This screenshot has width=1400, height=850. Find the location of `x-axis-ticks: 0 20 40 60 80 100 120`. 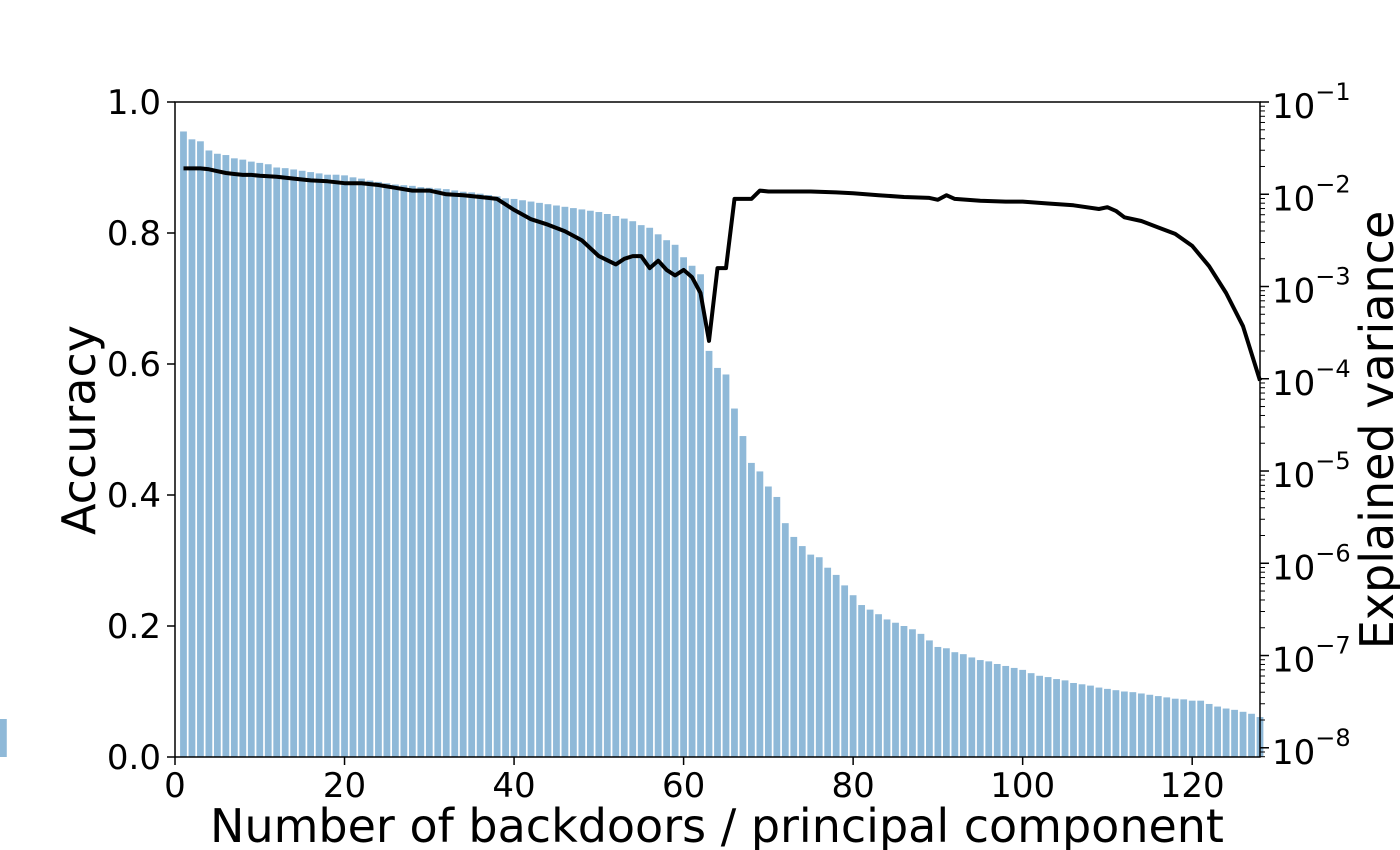

x-axis-ticks: 0 20 40 60 80 100 120 is located at coordinates (694, 781).